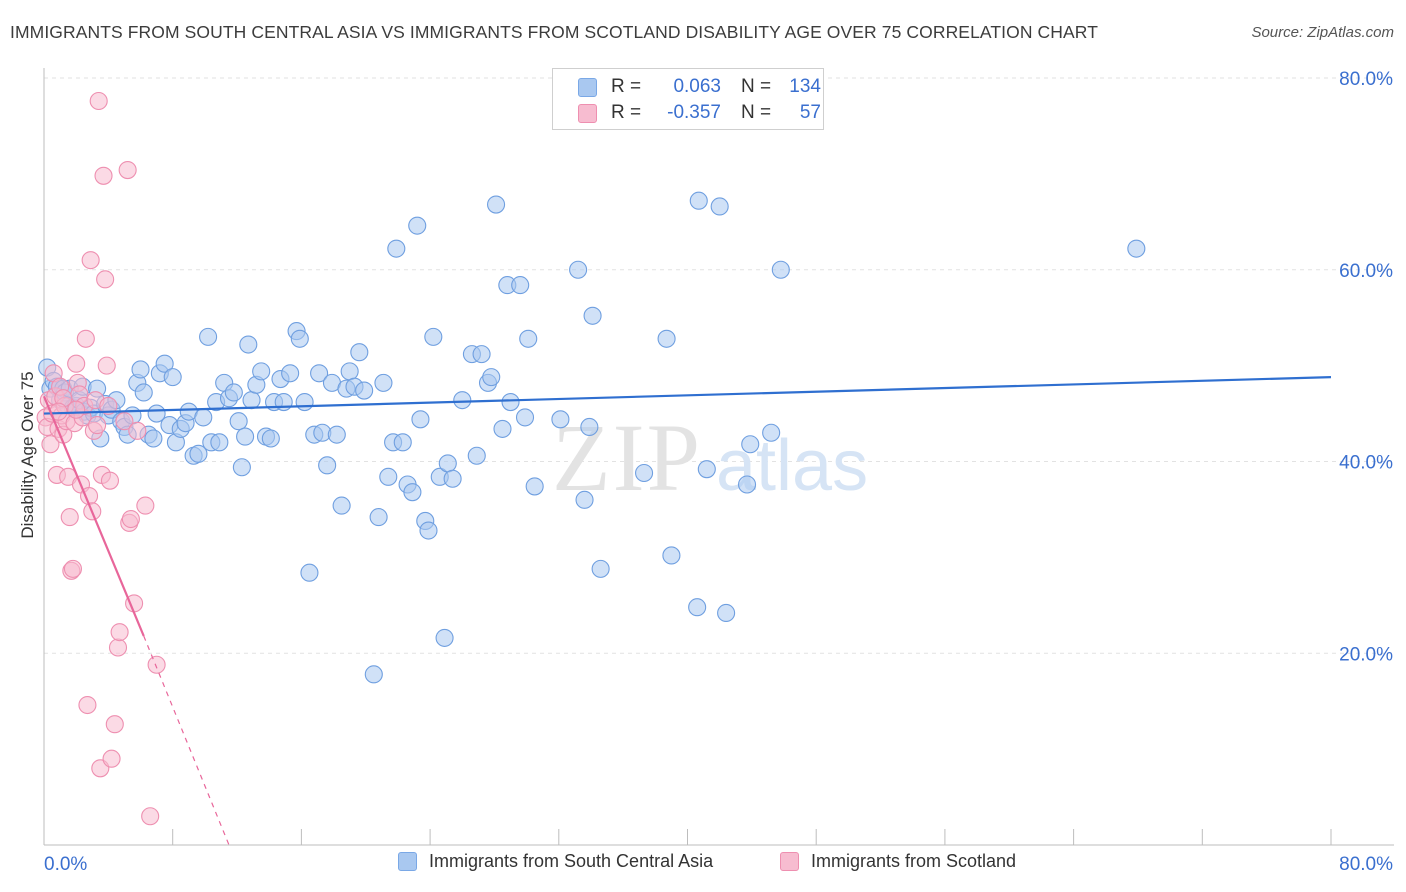 Image resolution: width=1406 pixels, height=892 pixels. I want to click on n-value: 134, so click(805, 86).